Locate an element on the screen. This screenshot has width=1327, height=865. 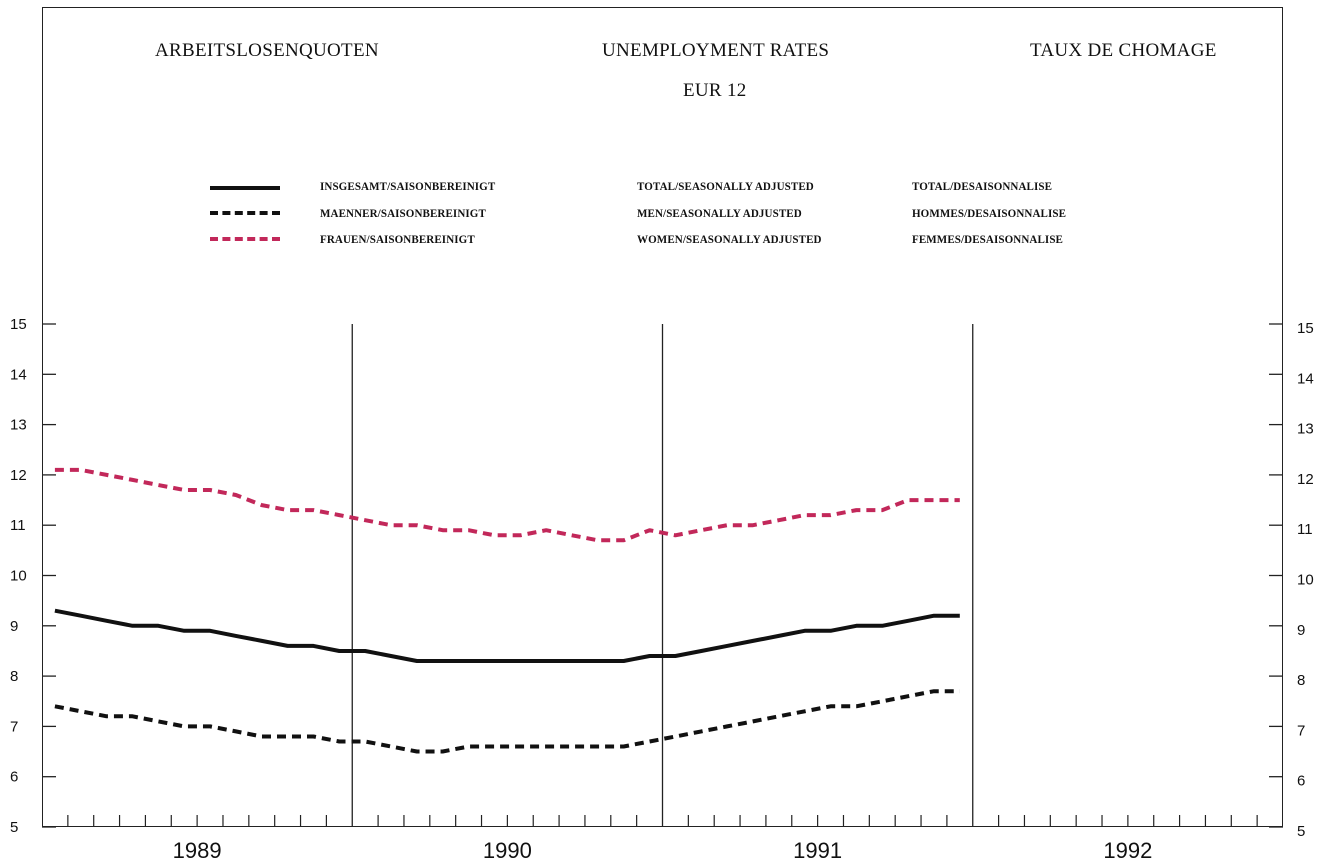
legend-total-fr: TOTAL/DESAISONNALISE is located at coordinates (982, 186).